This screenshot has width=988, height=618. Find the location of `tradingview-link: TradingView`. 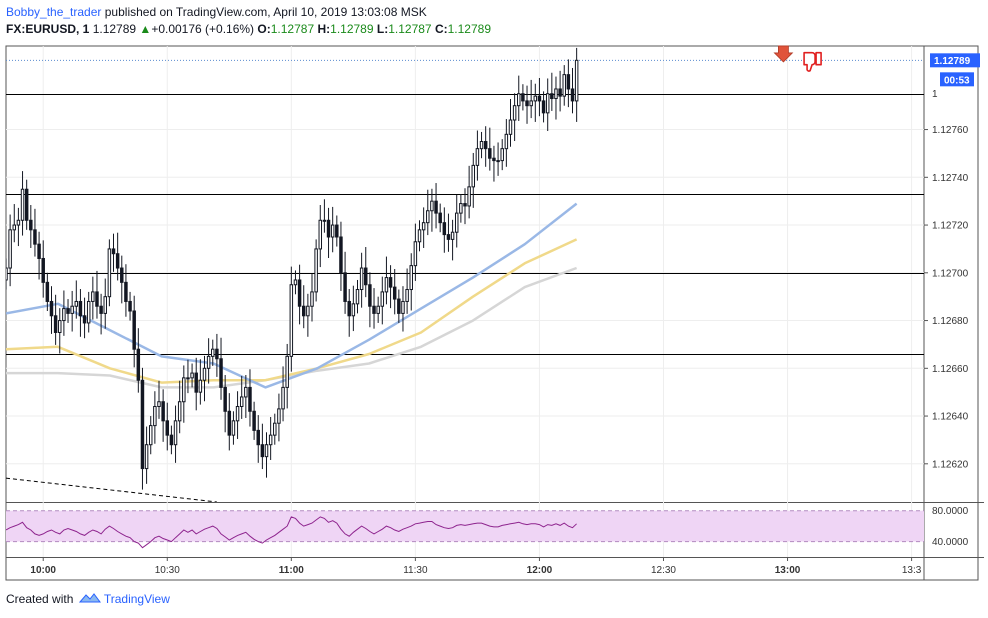

tradingview-link: TradingView is located at coordinates (136, 599).